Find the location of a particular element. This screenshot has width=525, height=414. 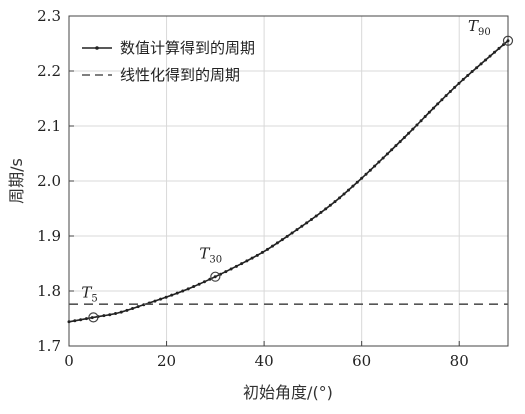

x-tick-label: 40 is located at coordinates (264, 361).